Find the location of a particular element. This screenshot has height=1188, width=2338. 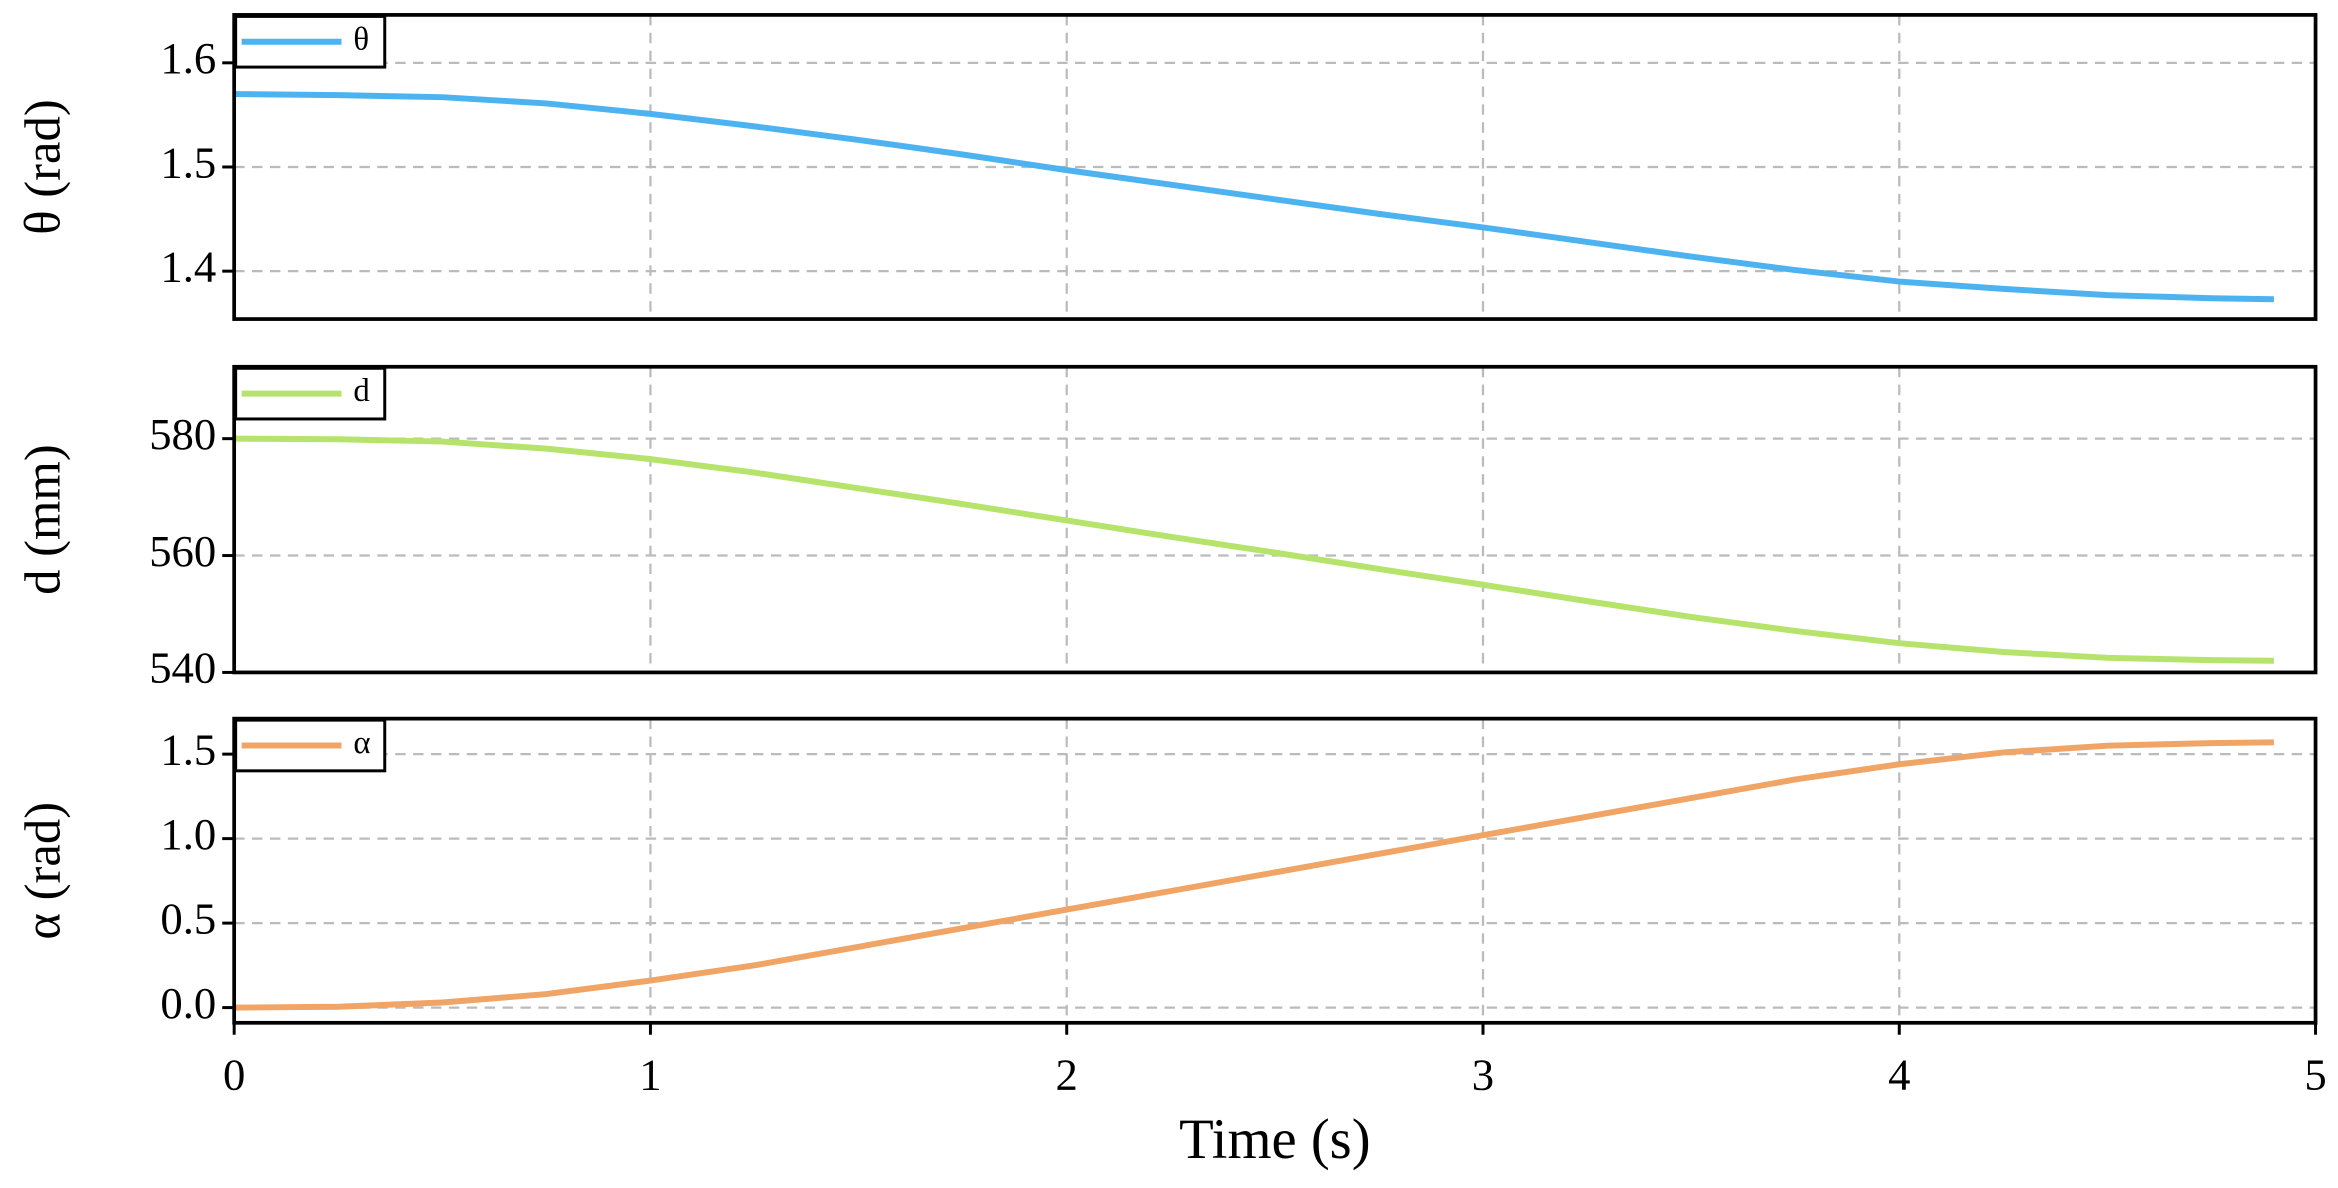

x-tick-label: 2 is located at coordinates (1067, 1075).